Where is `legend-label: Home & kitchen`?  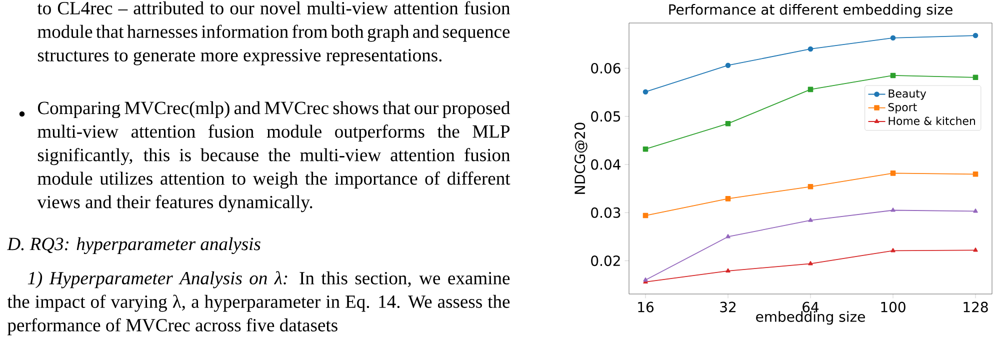 legend-label: Home & kitchen is located at coordinates (932, 121).